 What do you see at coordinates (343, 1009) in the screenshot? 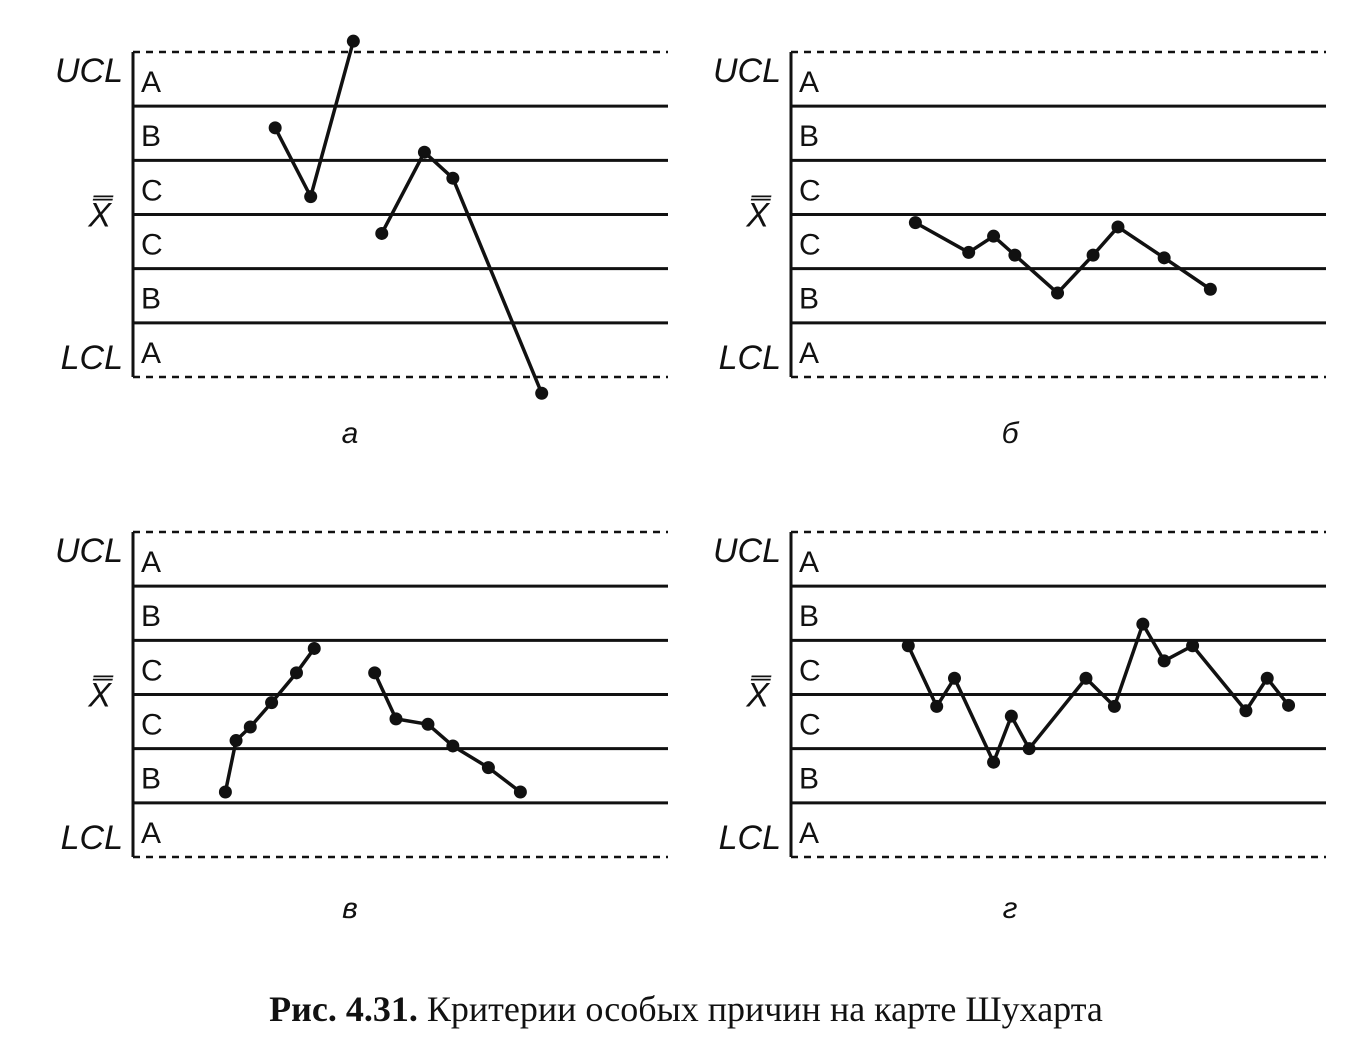
I see `caption-number: Рис. 4.31.` at bounding box center [343, 1009].